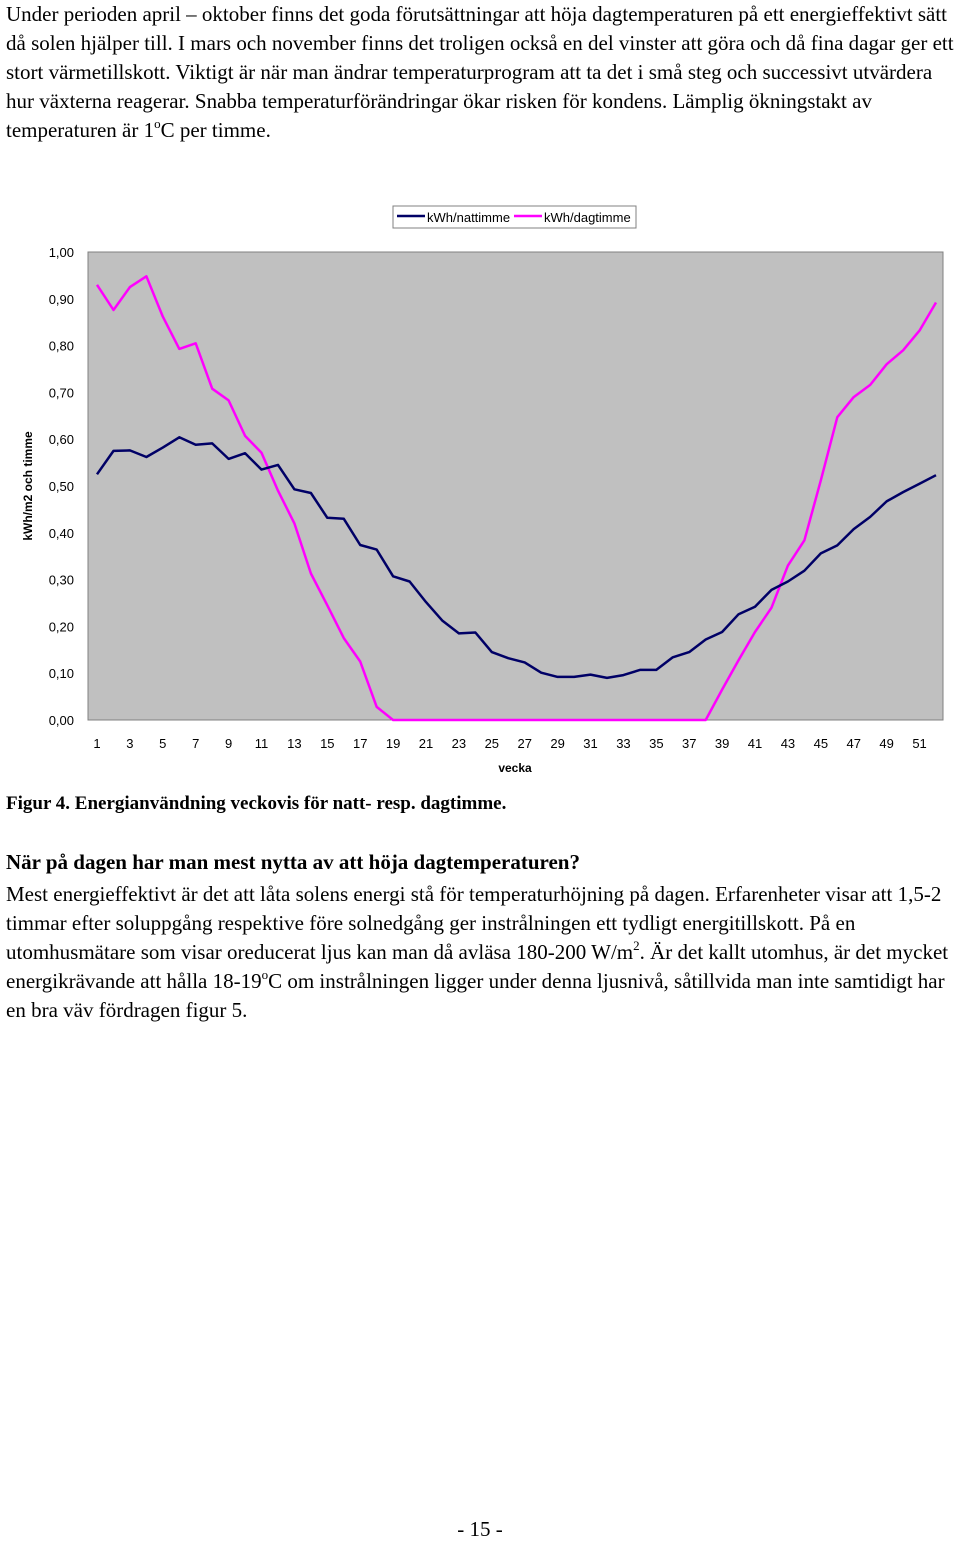 The width and height of the screenshot is (960, 1543). I want to click on x-tick-label: 19, so click(393, 743).